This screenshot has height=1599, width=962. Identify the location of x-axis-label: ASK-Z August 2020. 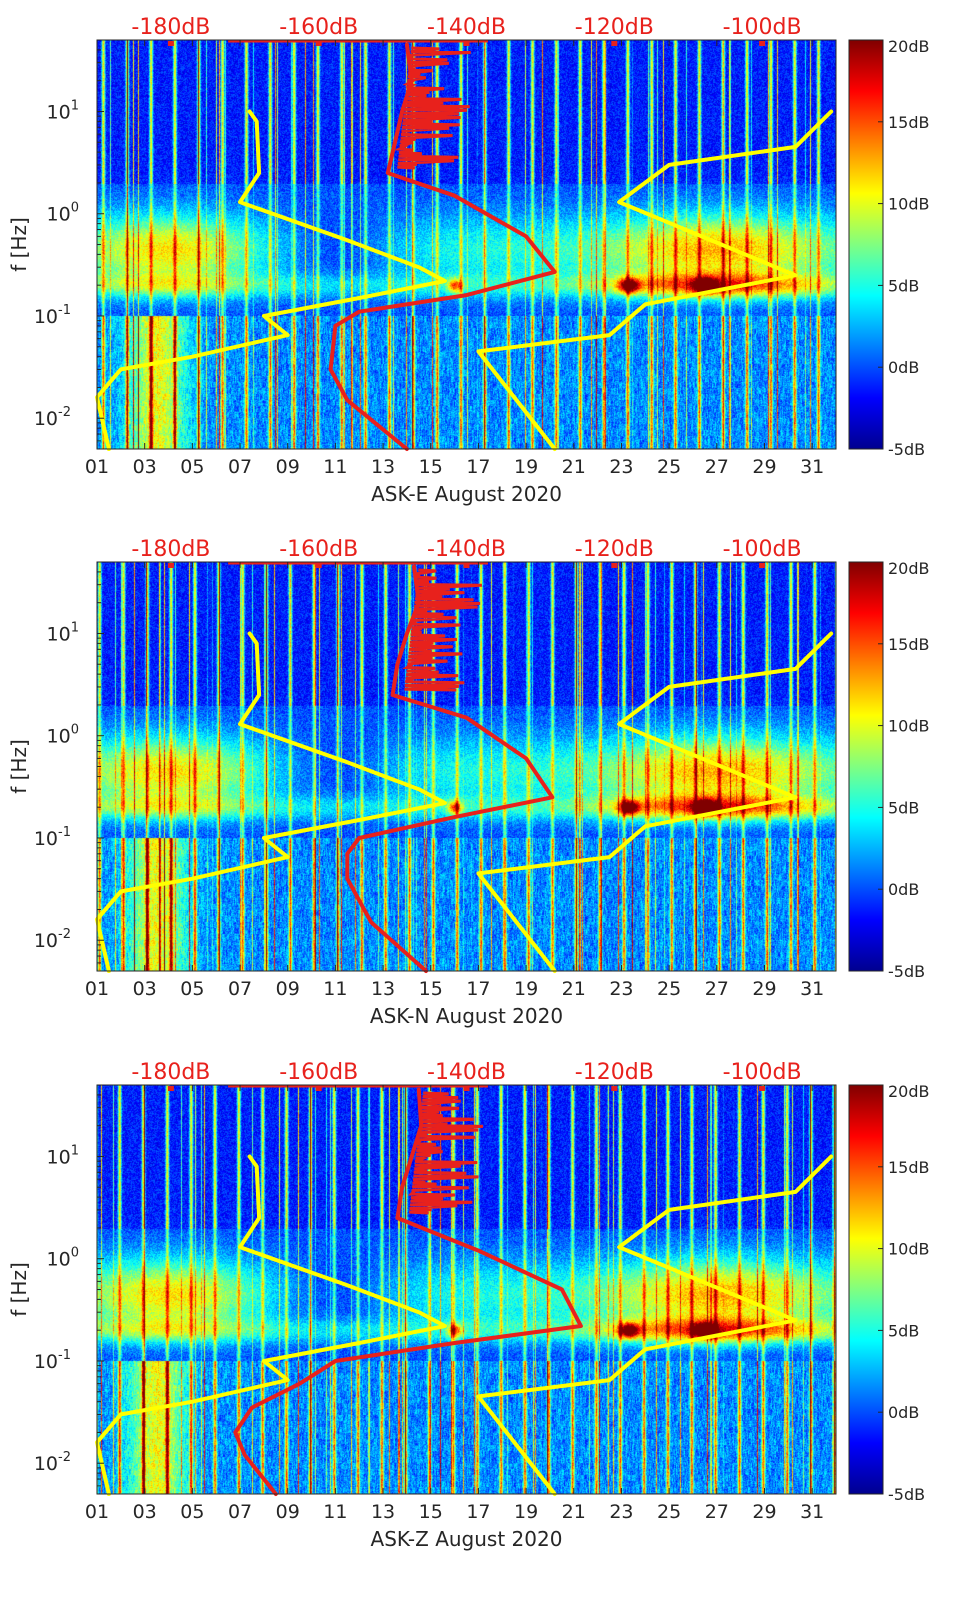
(467, 1539).